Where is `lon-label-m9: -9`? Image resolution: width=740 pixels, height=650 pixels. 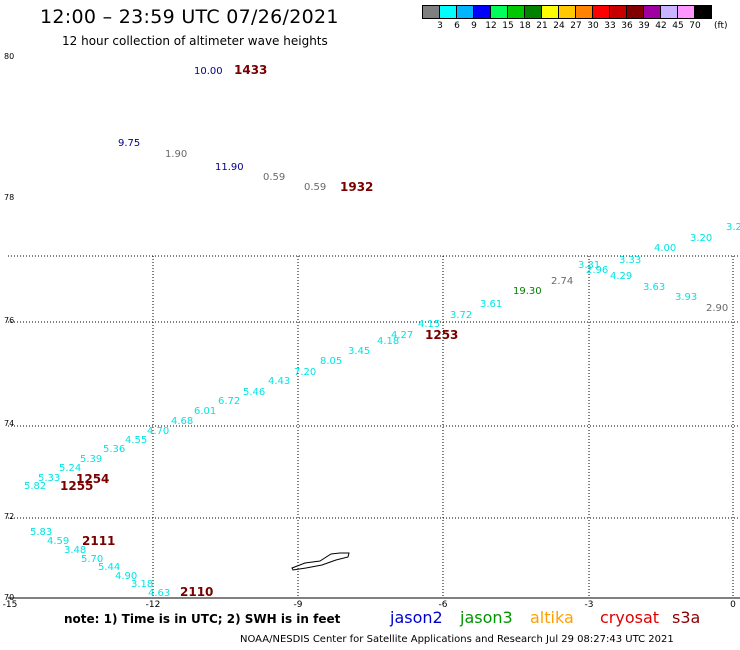
lon-label-m9: -9 is located at coordinates (298, 605).